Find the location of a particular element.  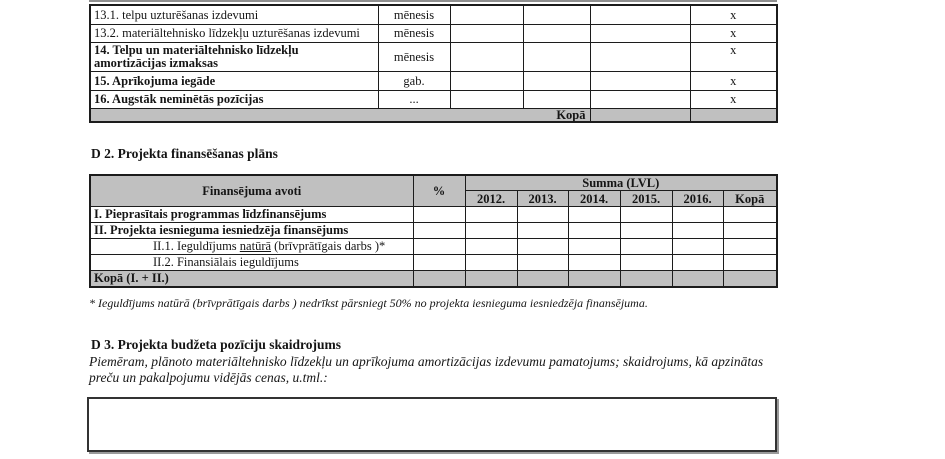

total-row: Kopā (I. + II.) is located at coordinates (433, 279).